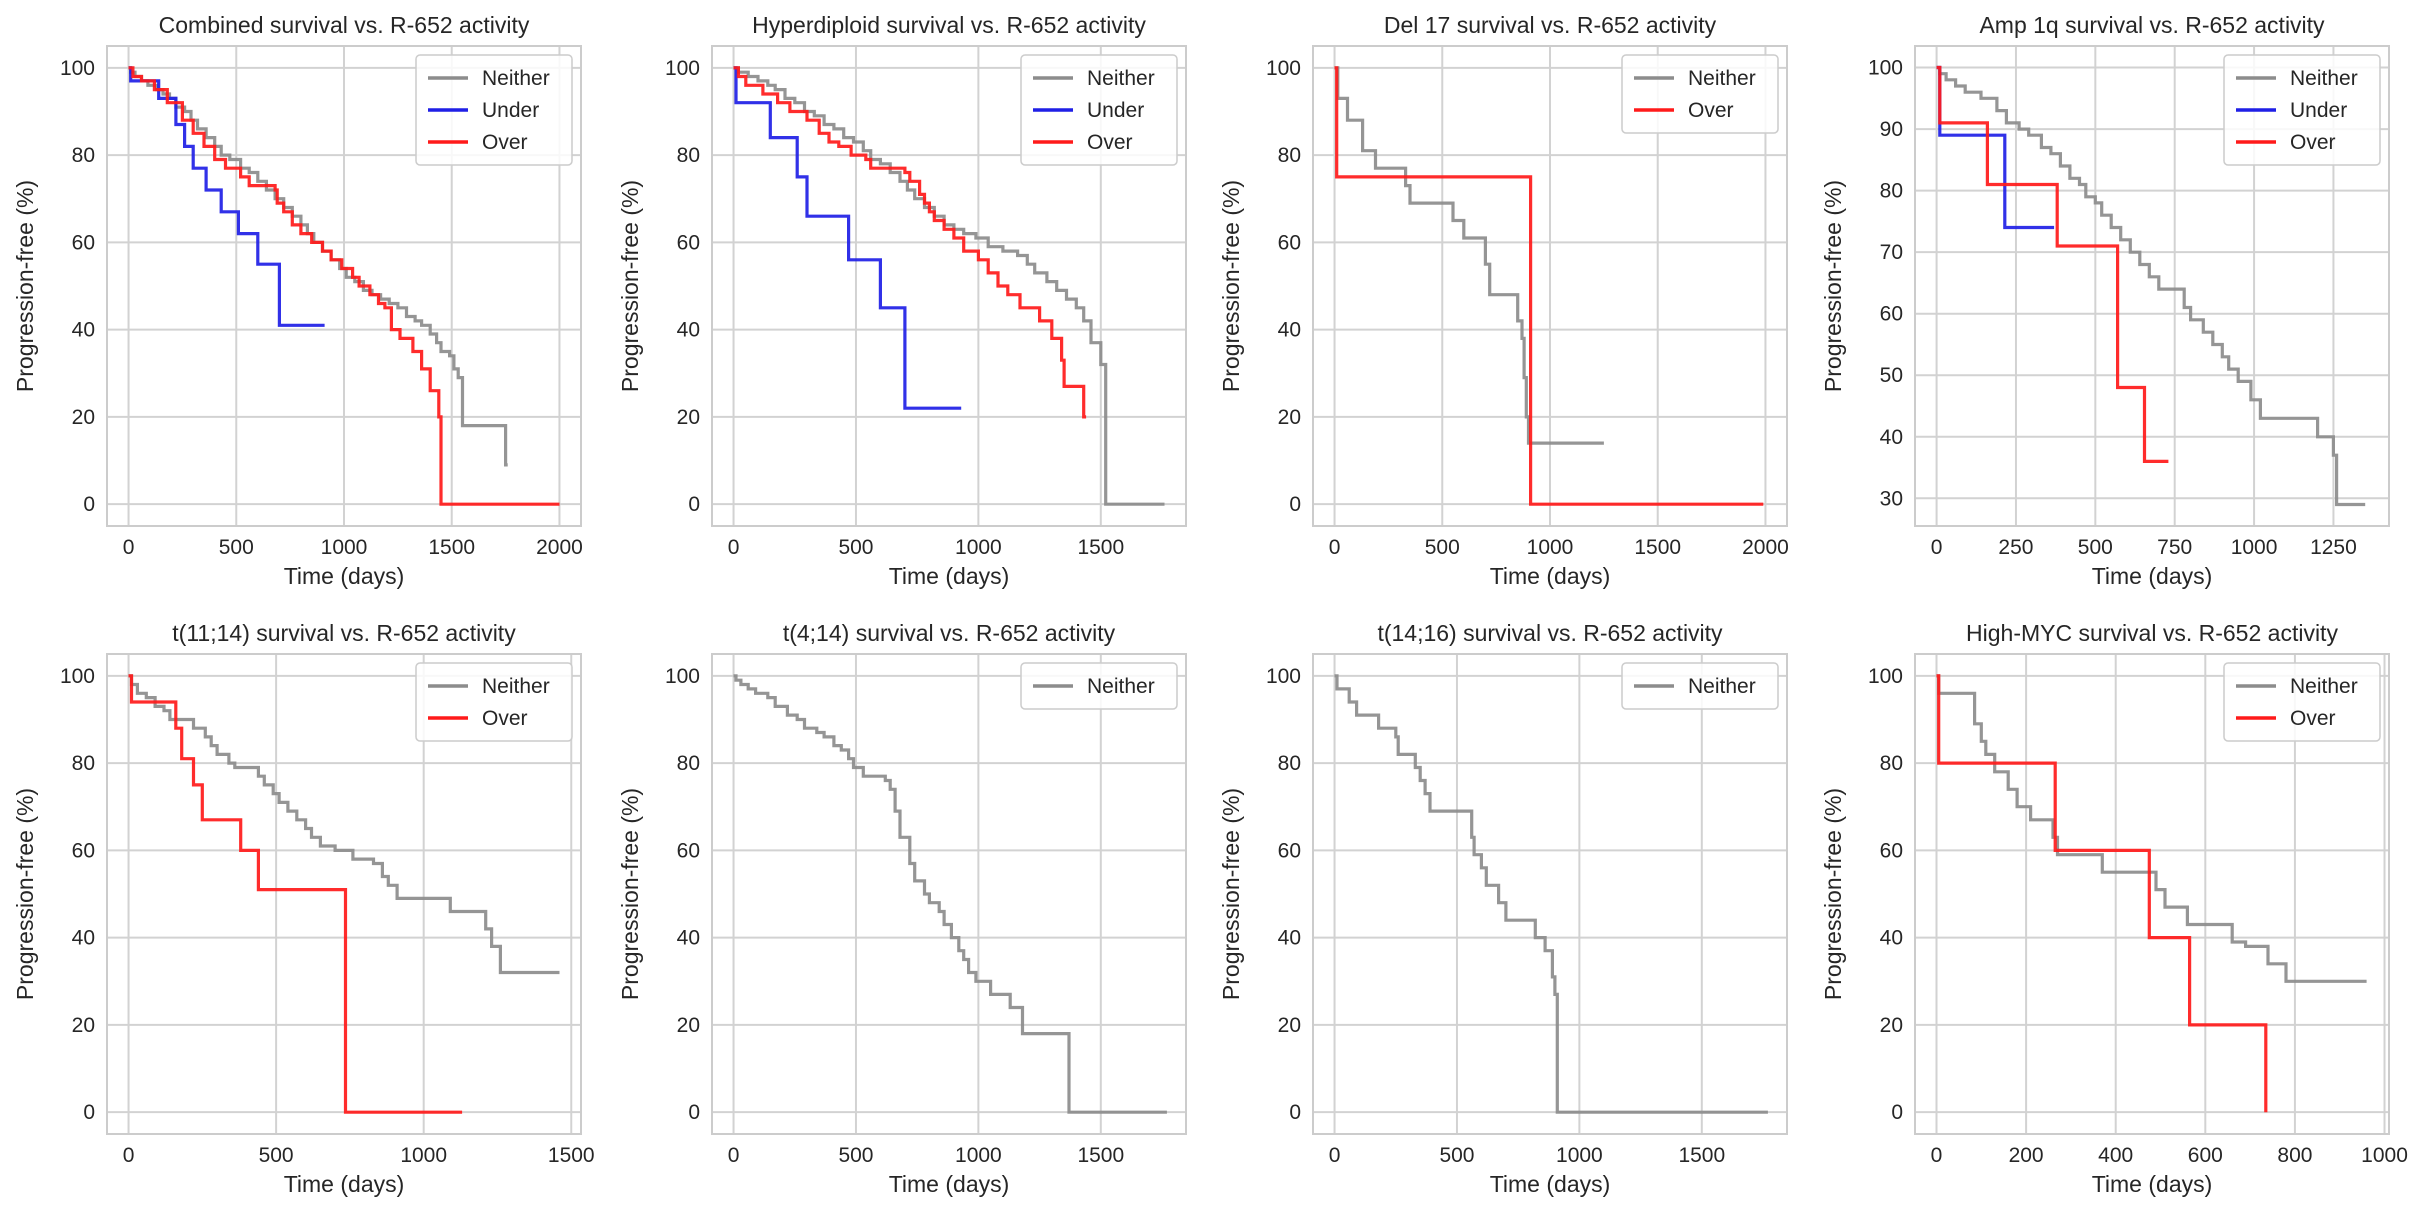 The height and width of the screenshot is (1223, 2418). What do you see at coordinates (559, 547) in the screenshot?
I see `x-tick-label: 2000` at bounding box center [559, 547].